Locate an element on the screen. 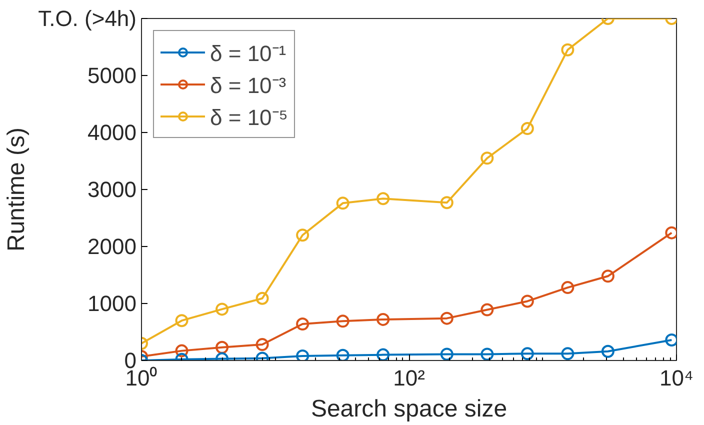 The width and height of the screenshot is (704, 425). y-tick-label: 3000 is located at coordinates (112, 189).